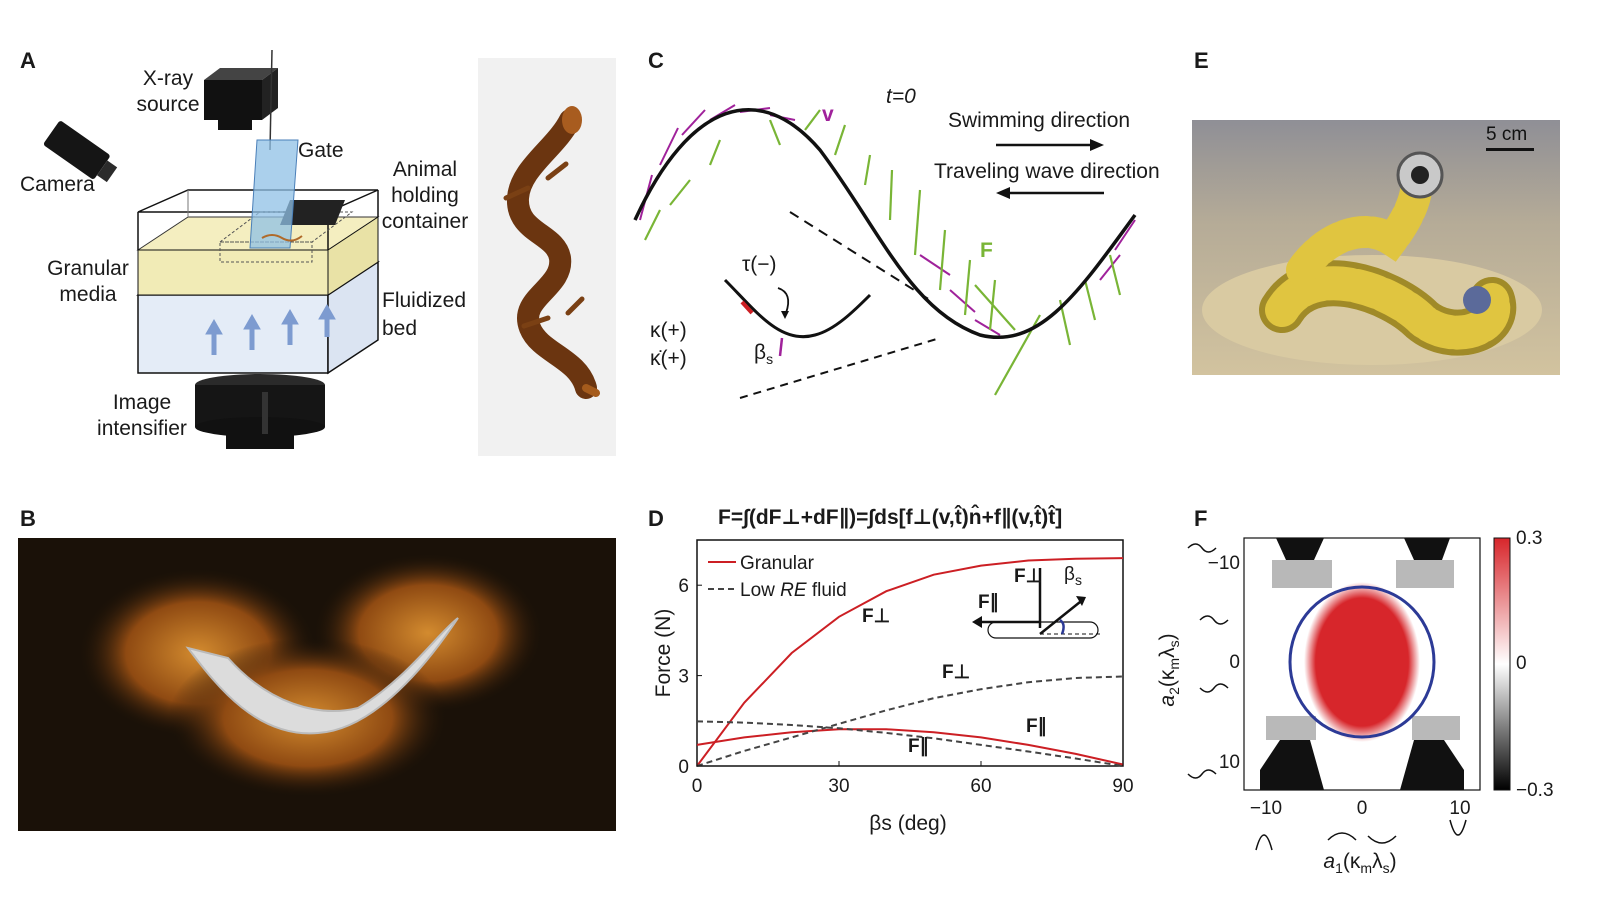  Describe the element at coordinates (1122, 786) in the screenshot. I see `x-tick-label: 90` at that location.